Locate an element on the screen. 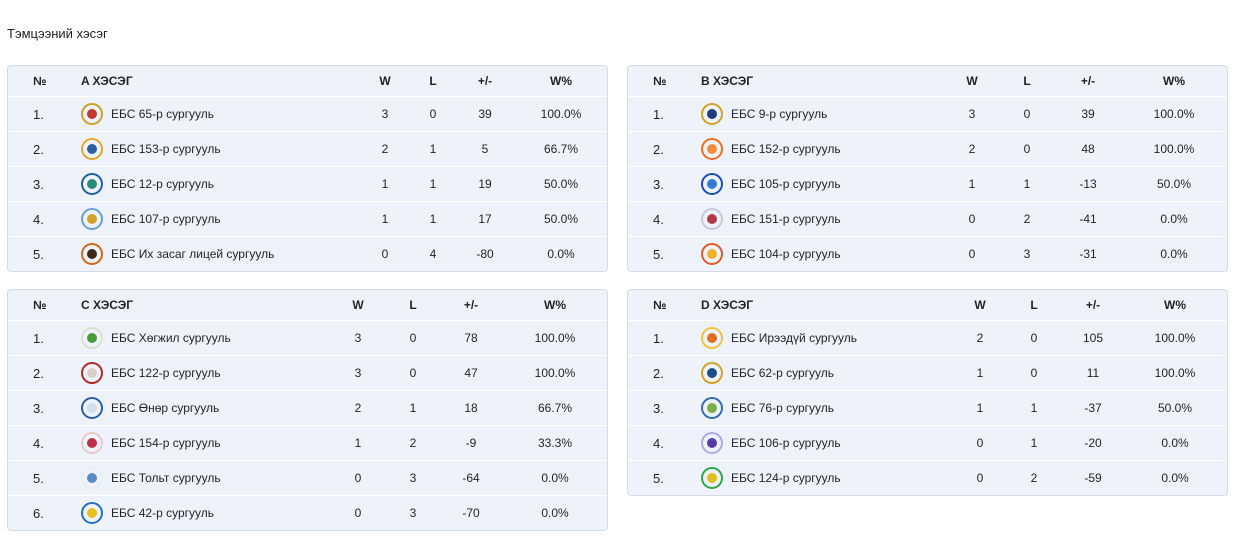 Image resolution: width=1236 pixels, height=537 pixels. team-name: ЕБС Тольт сургууль is located at coordinates (166, 478).